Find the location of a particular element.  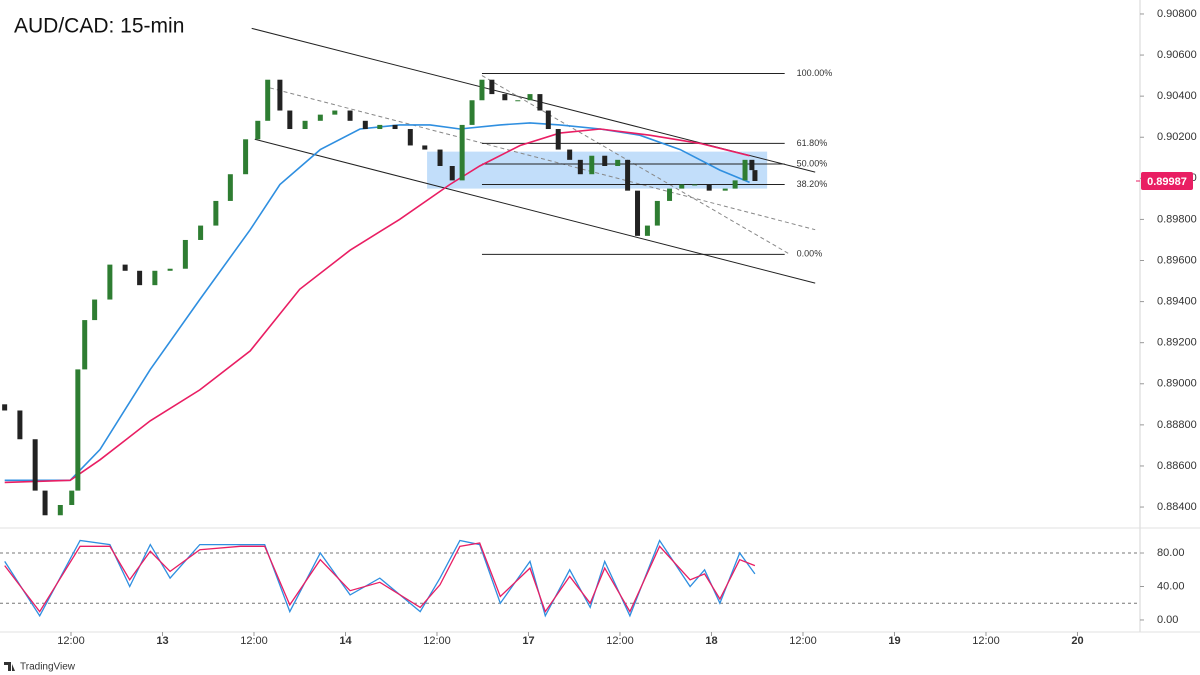

x-tick-label: 14 is located at coordinates (345, 641).